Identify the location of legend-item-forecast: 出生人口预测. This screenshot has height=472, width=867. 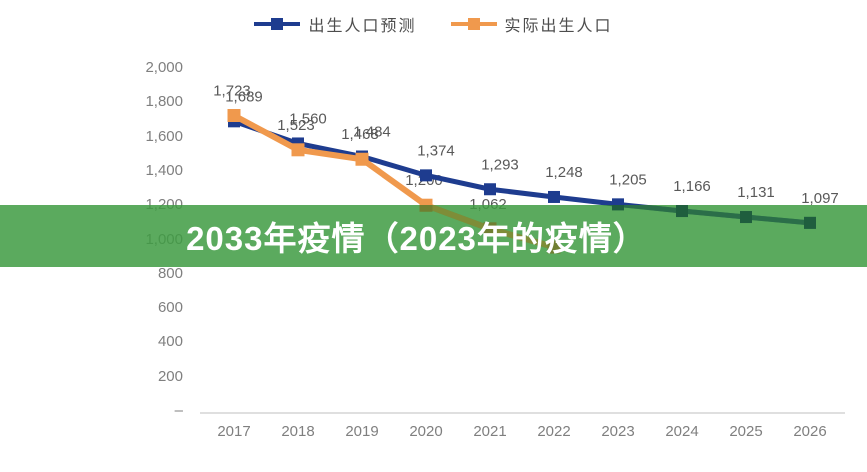
(335, 24).